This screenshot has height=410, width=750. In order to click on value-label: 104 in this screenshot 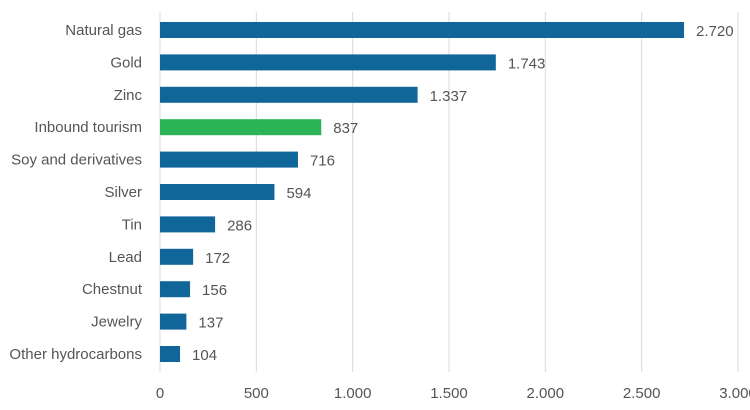, I will do `click(204, 355)`.